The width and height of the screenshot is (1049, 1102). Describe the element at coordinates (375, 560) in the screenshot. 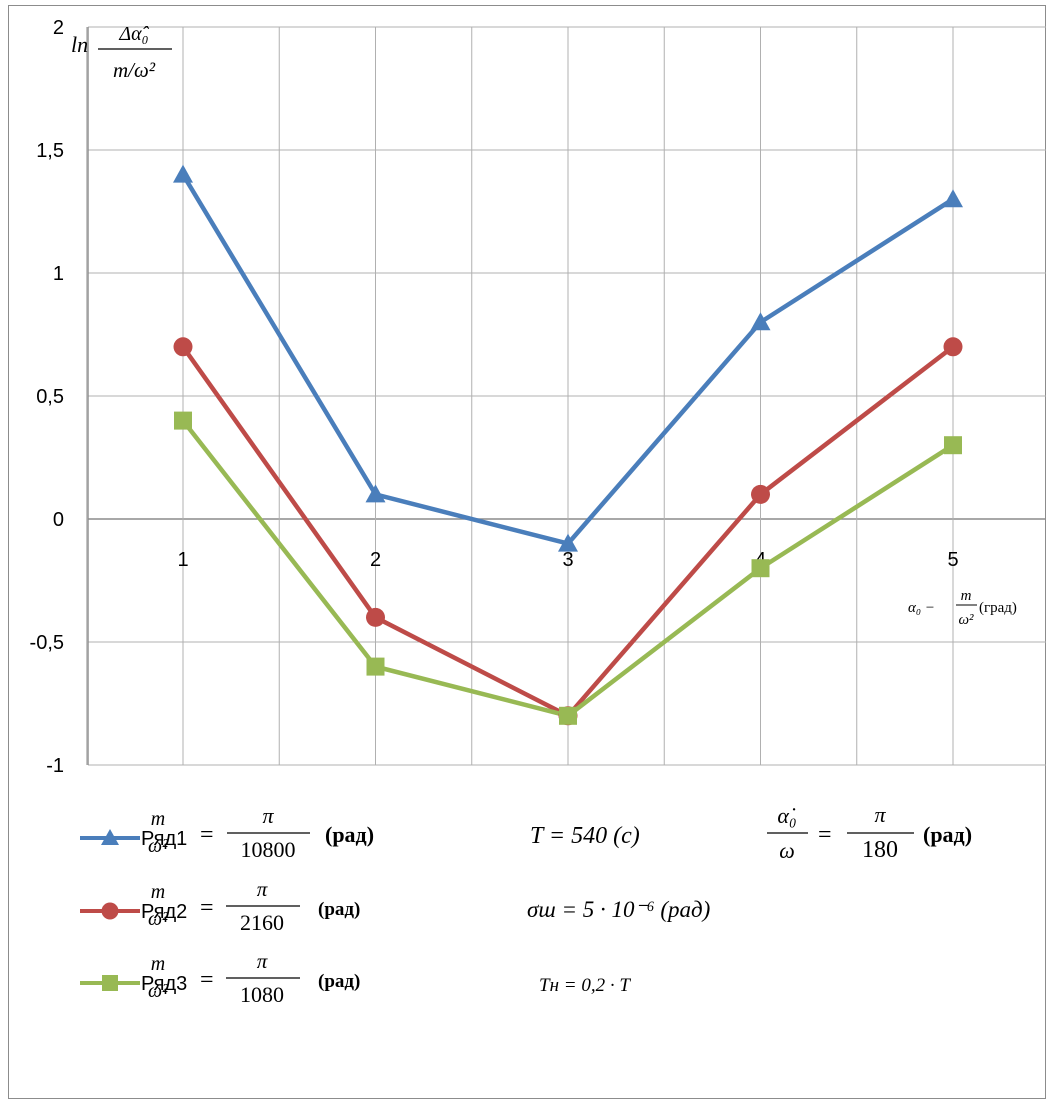

I see `x-tick-label: 2` at that location.